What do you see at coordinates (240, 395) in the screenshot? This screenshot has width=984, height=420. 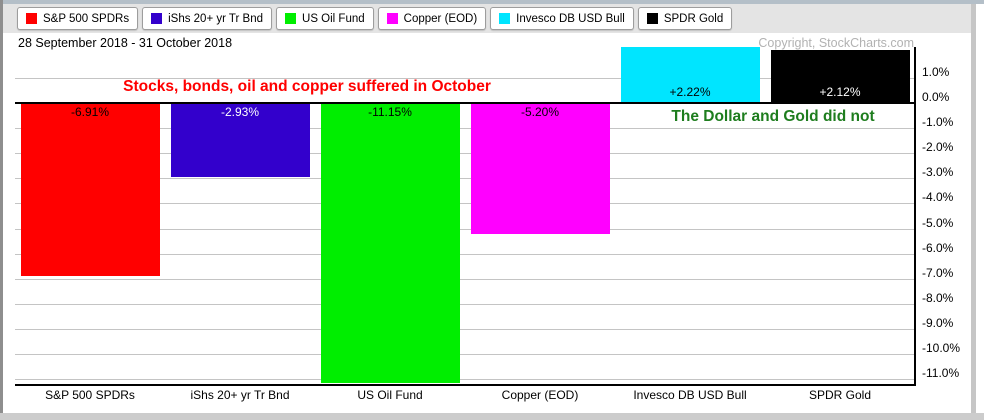 I see `x-axis-label-ishs-20-yr-tr-bnd: iShs 20+ yr Tr Bnd` at bounding box center [240, 395].